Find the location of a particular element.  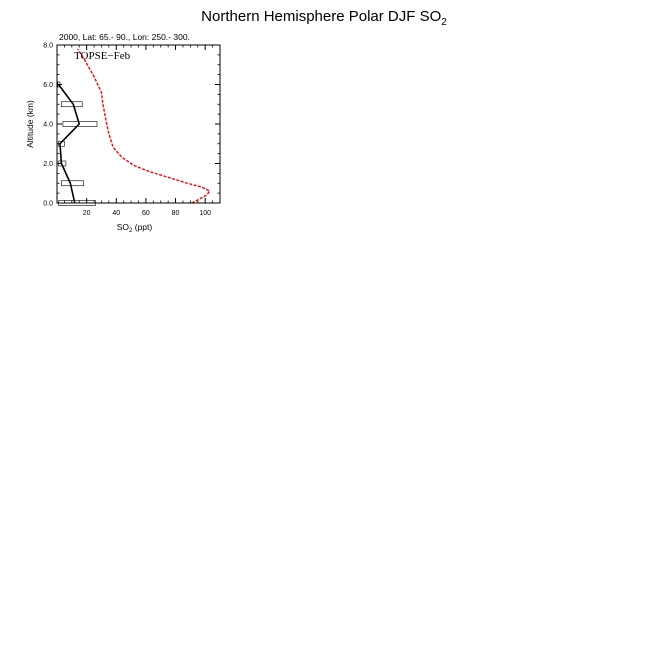

observation-profile-line is located at coordinates (69, 144).